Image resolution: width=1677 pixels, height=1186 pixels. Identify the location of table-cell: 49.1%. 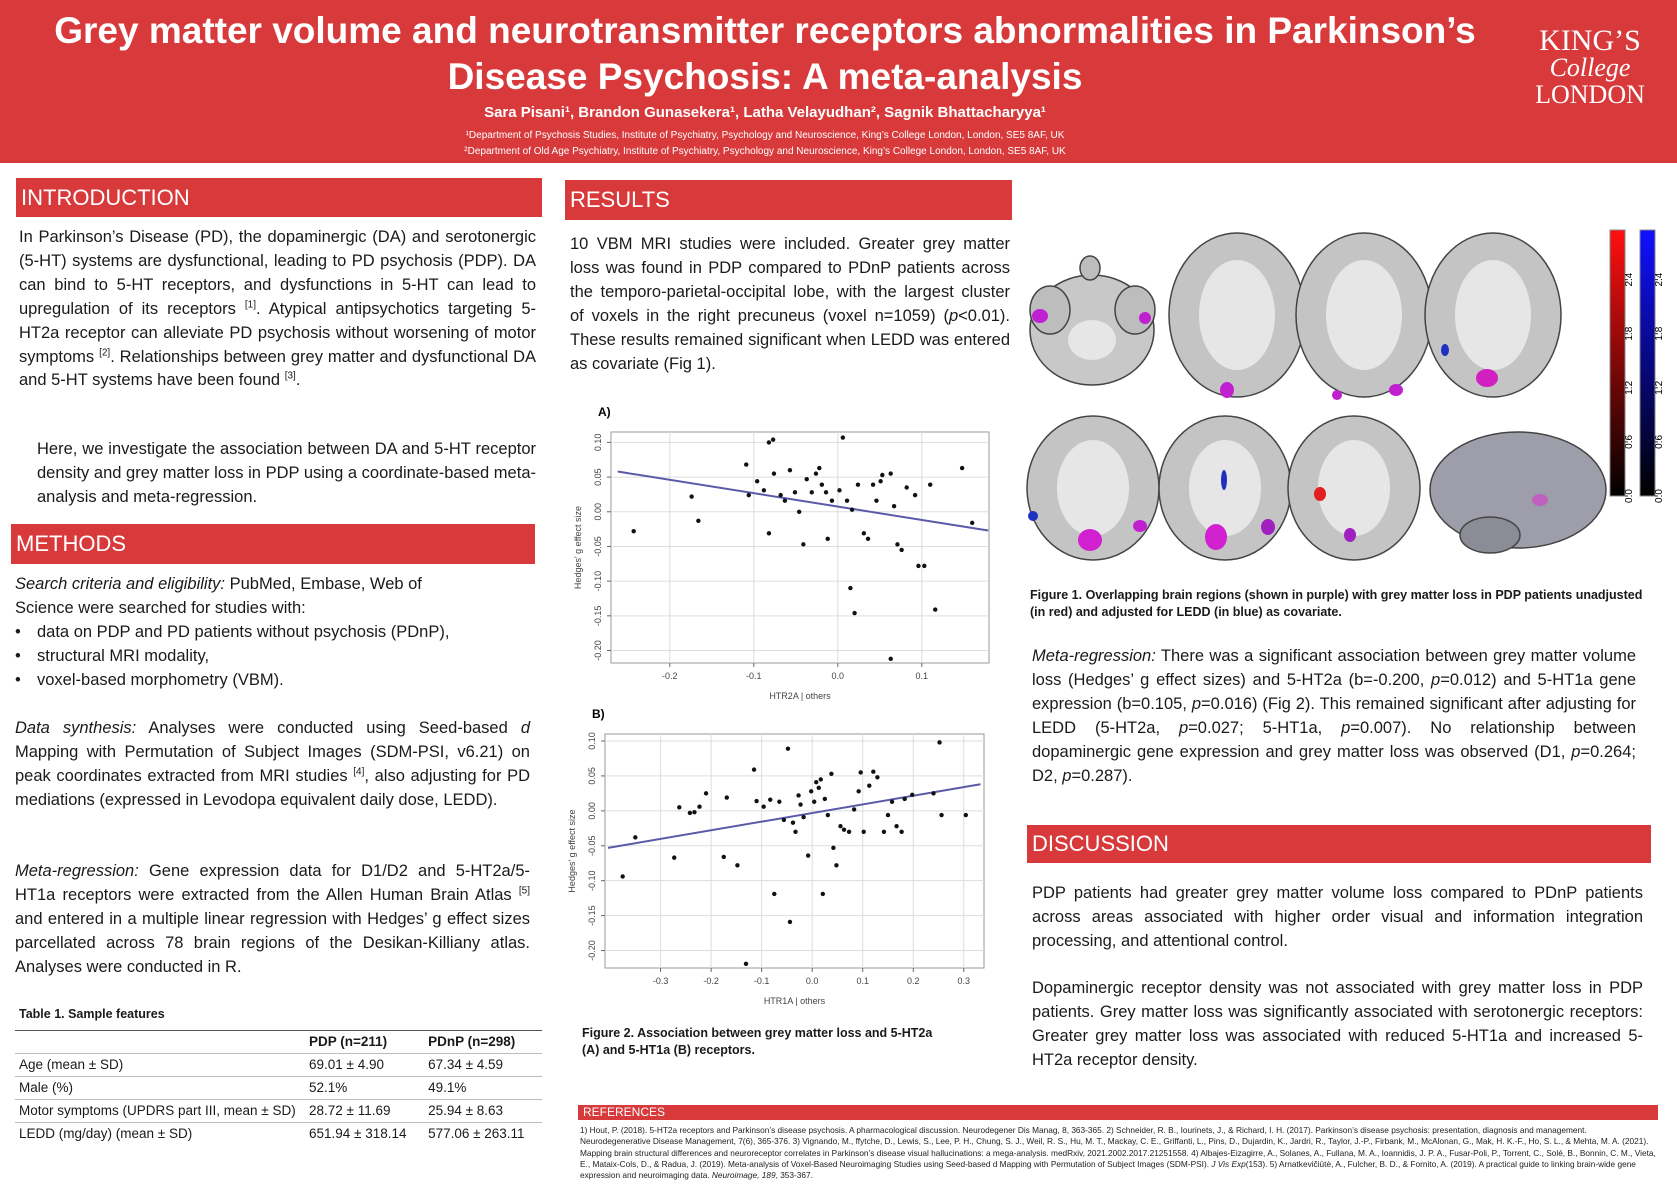
(483, 1088).